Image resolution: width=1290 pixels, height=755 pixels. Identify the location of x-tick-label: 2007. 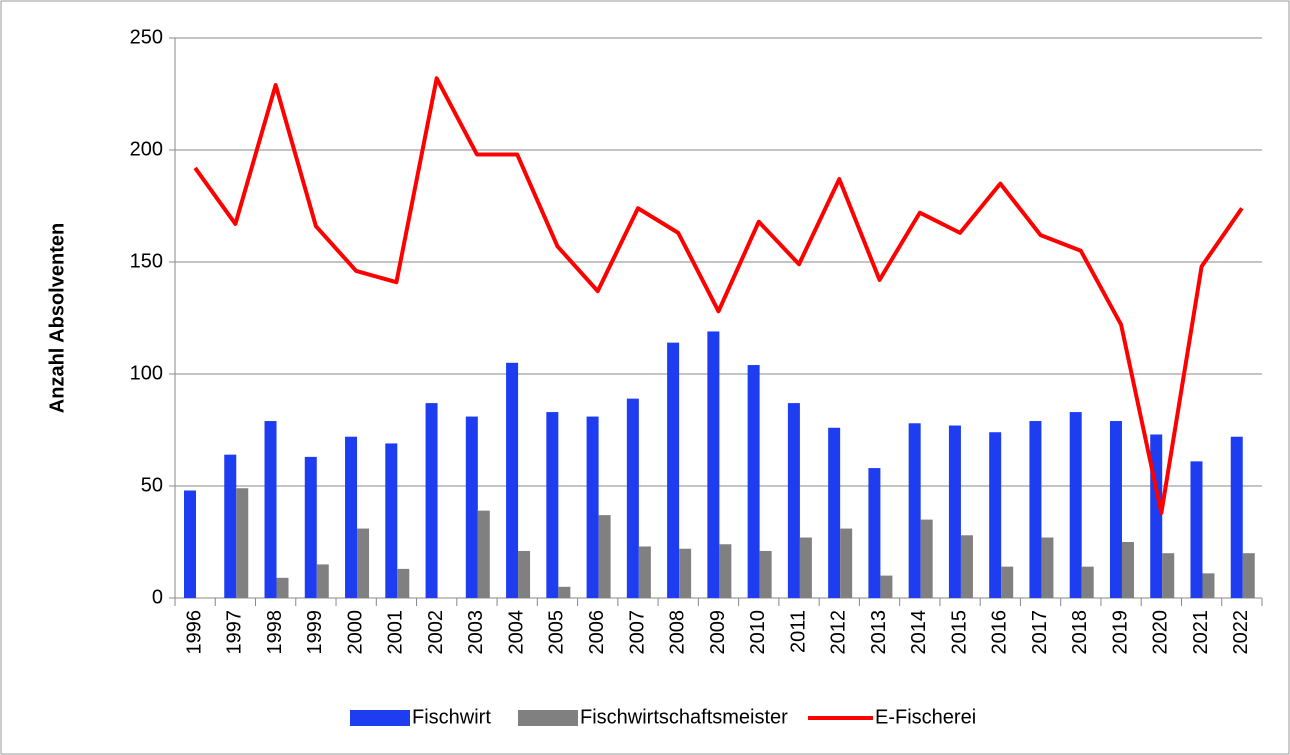
(637, 632).